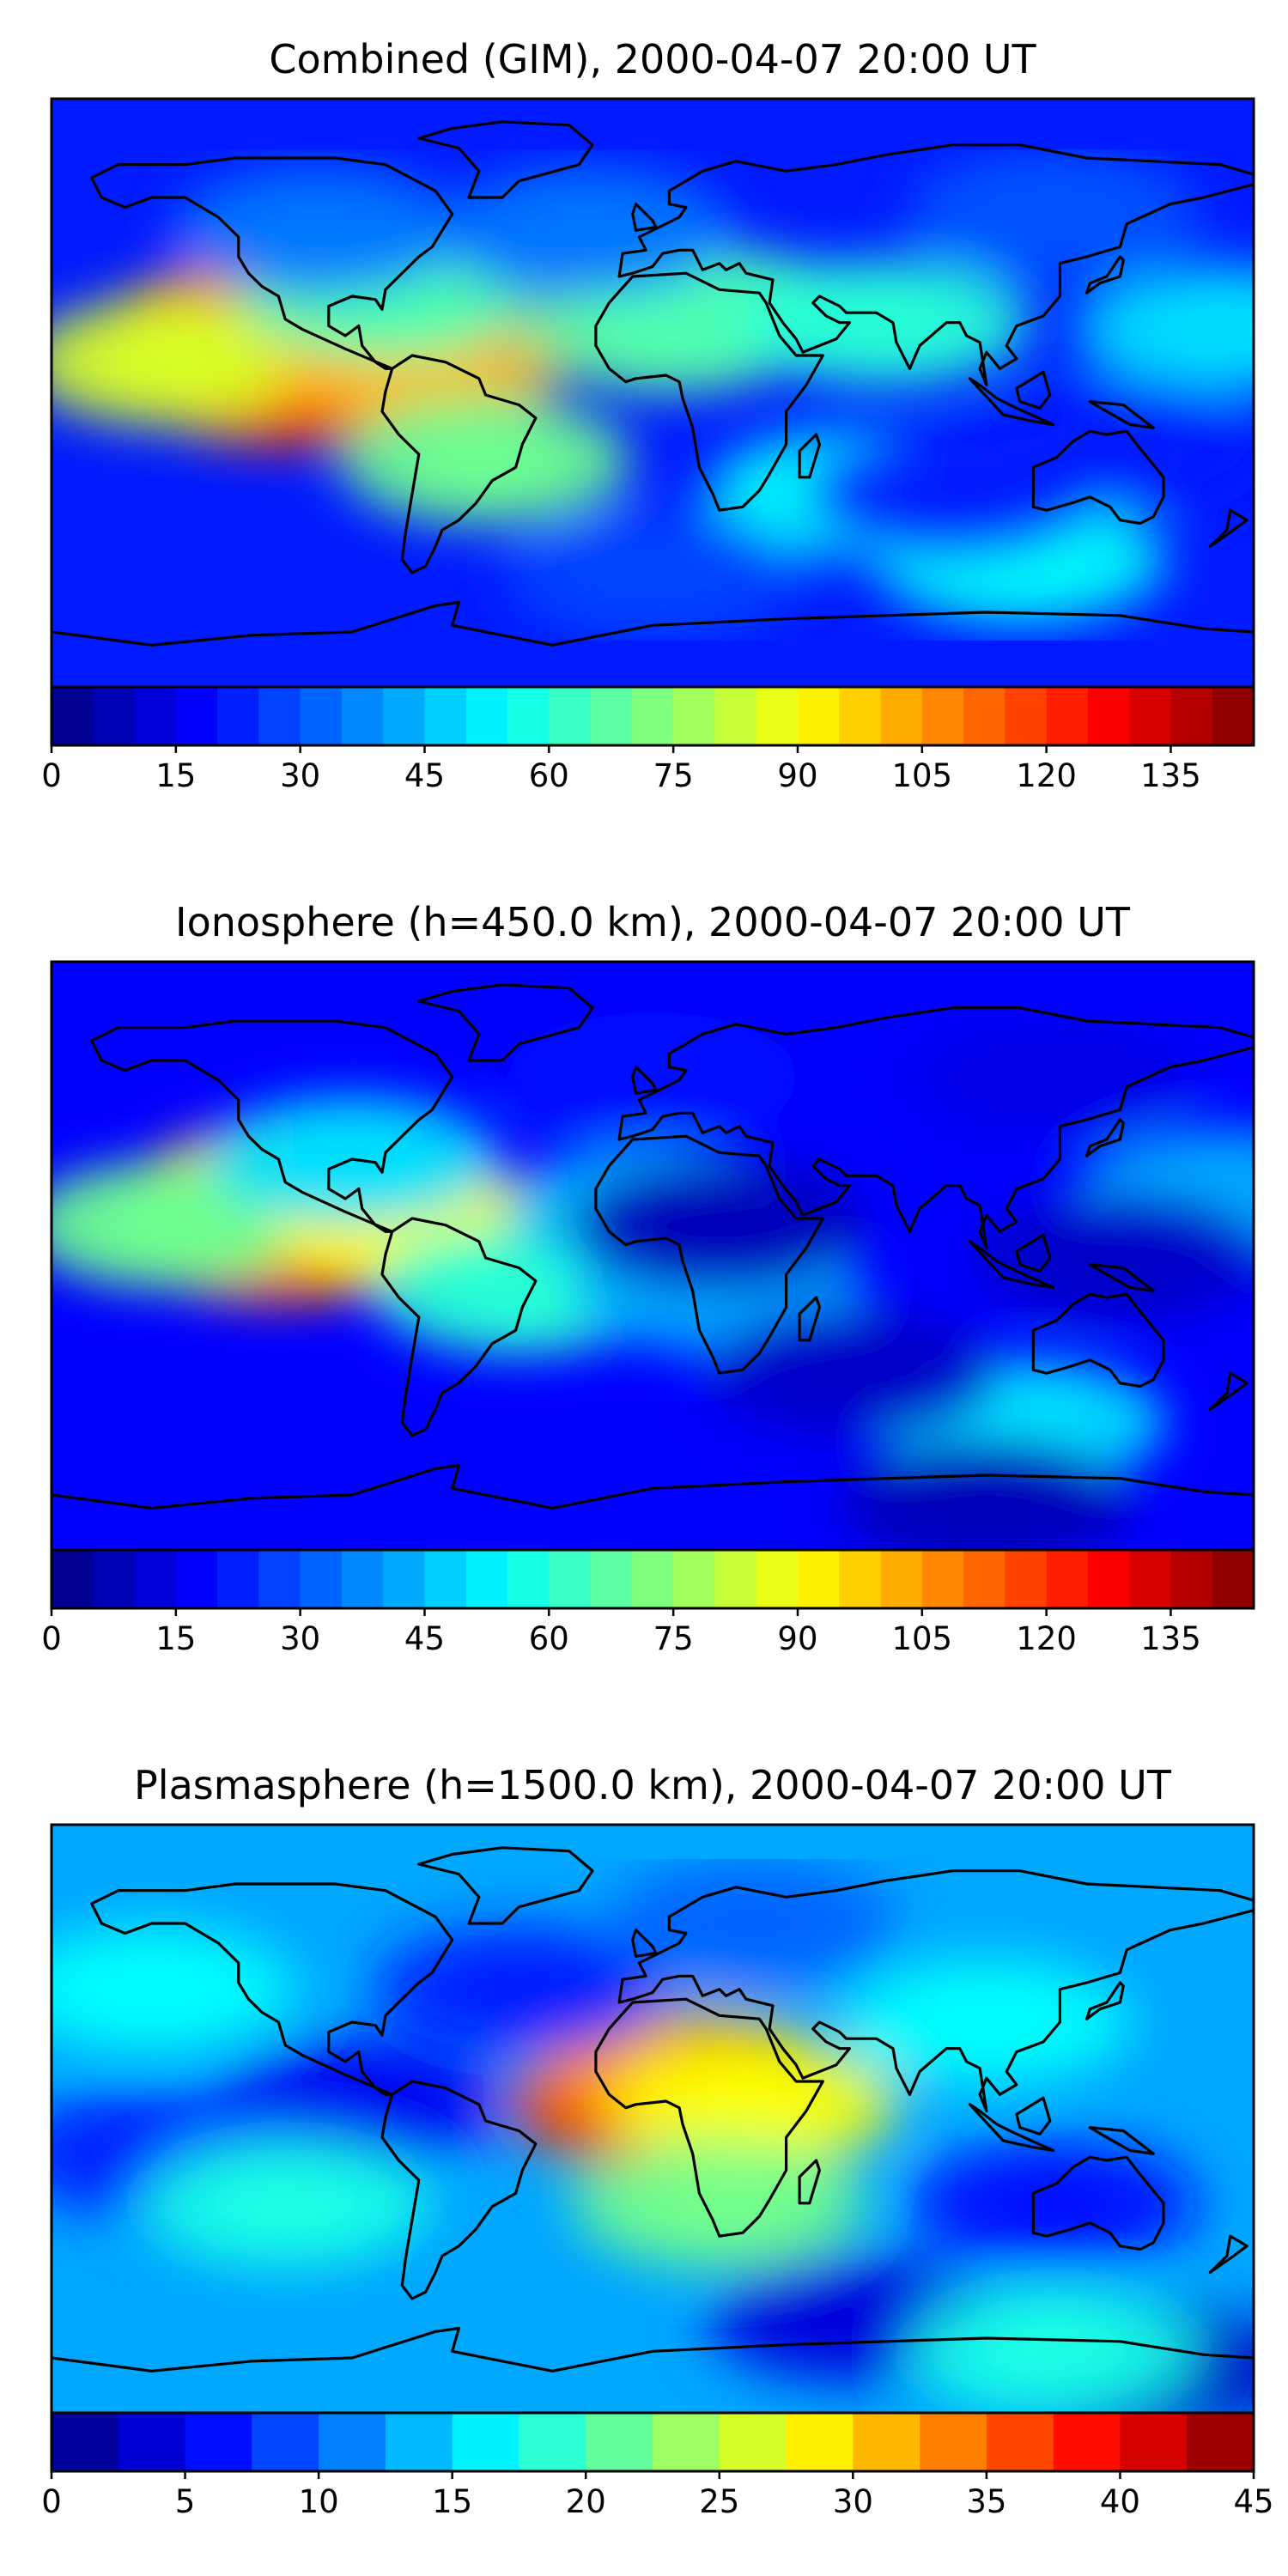 The width and height of the screenshot is (1288, 2576). I want to click on colorbar-tick-label: 0, so click(52, 2501).